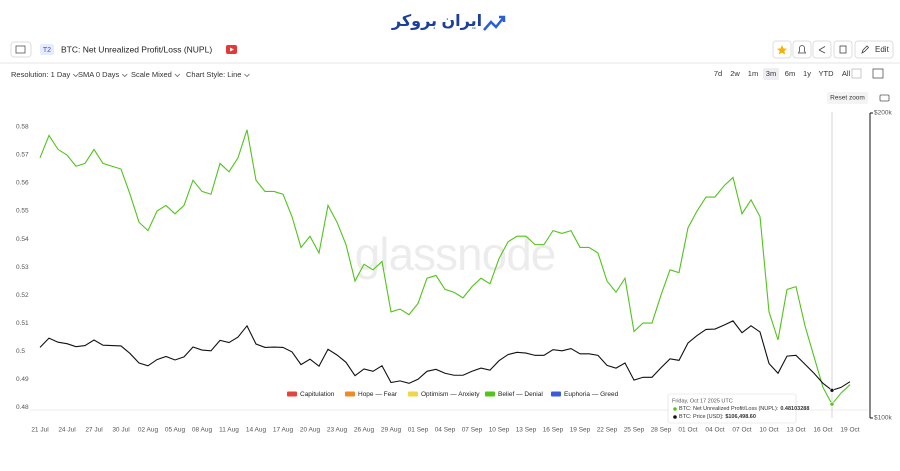  I want to click on x-tick-label: 04 Sep, so click(445, 430).